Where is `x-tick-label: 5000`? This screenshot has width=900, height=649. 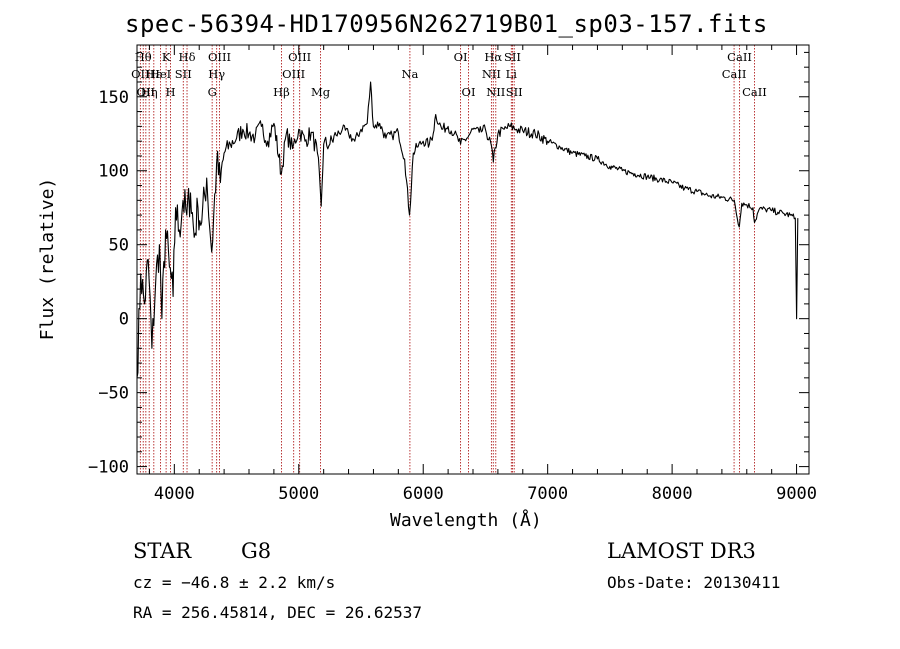 x-tick-label: 5000 is located at coordinates (298, 494).